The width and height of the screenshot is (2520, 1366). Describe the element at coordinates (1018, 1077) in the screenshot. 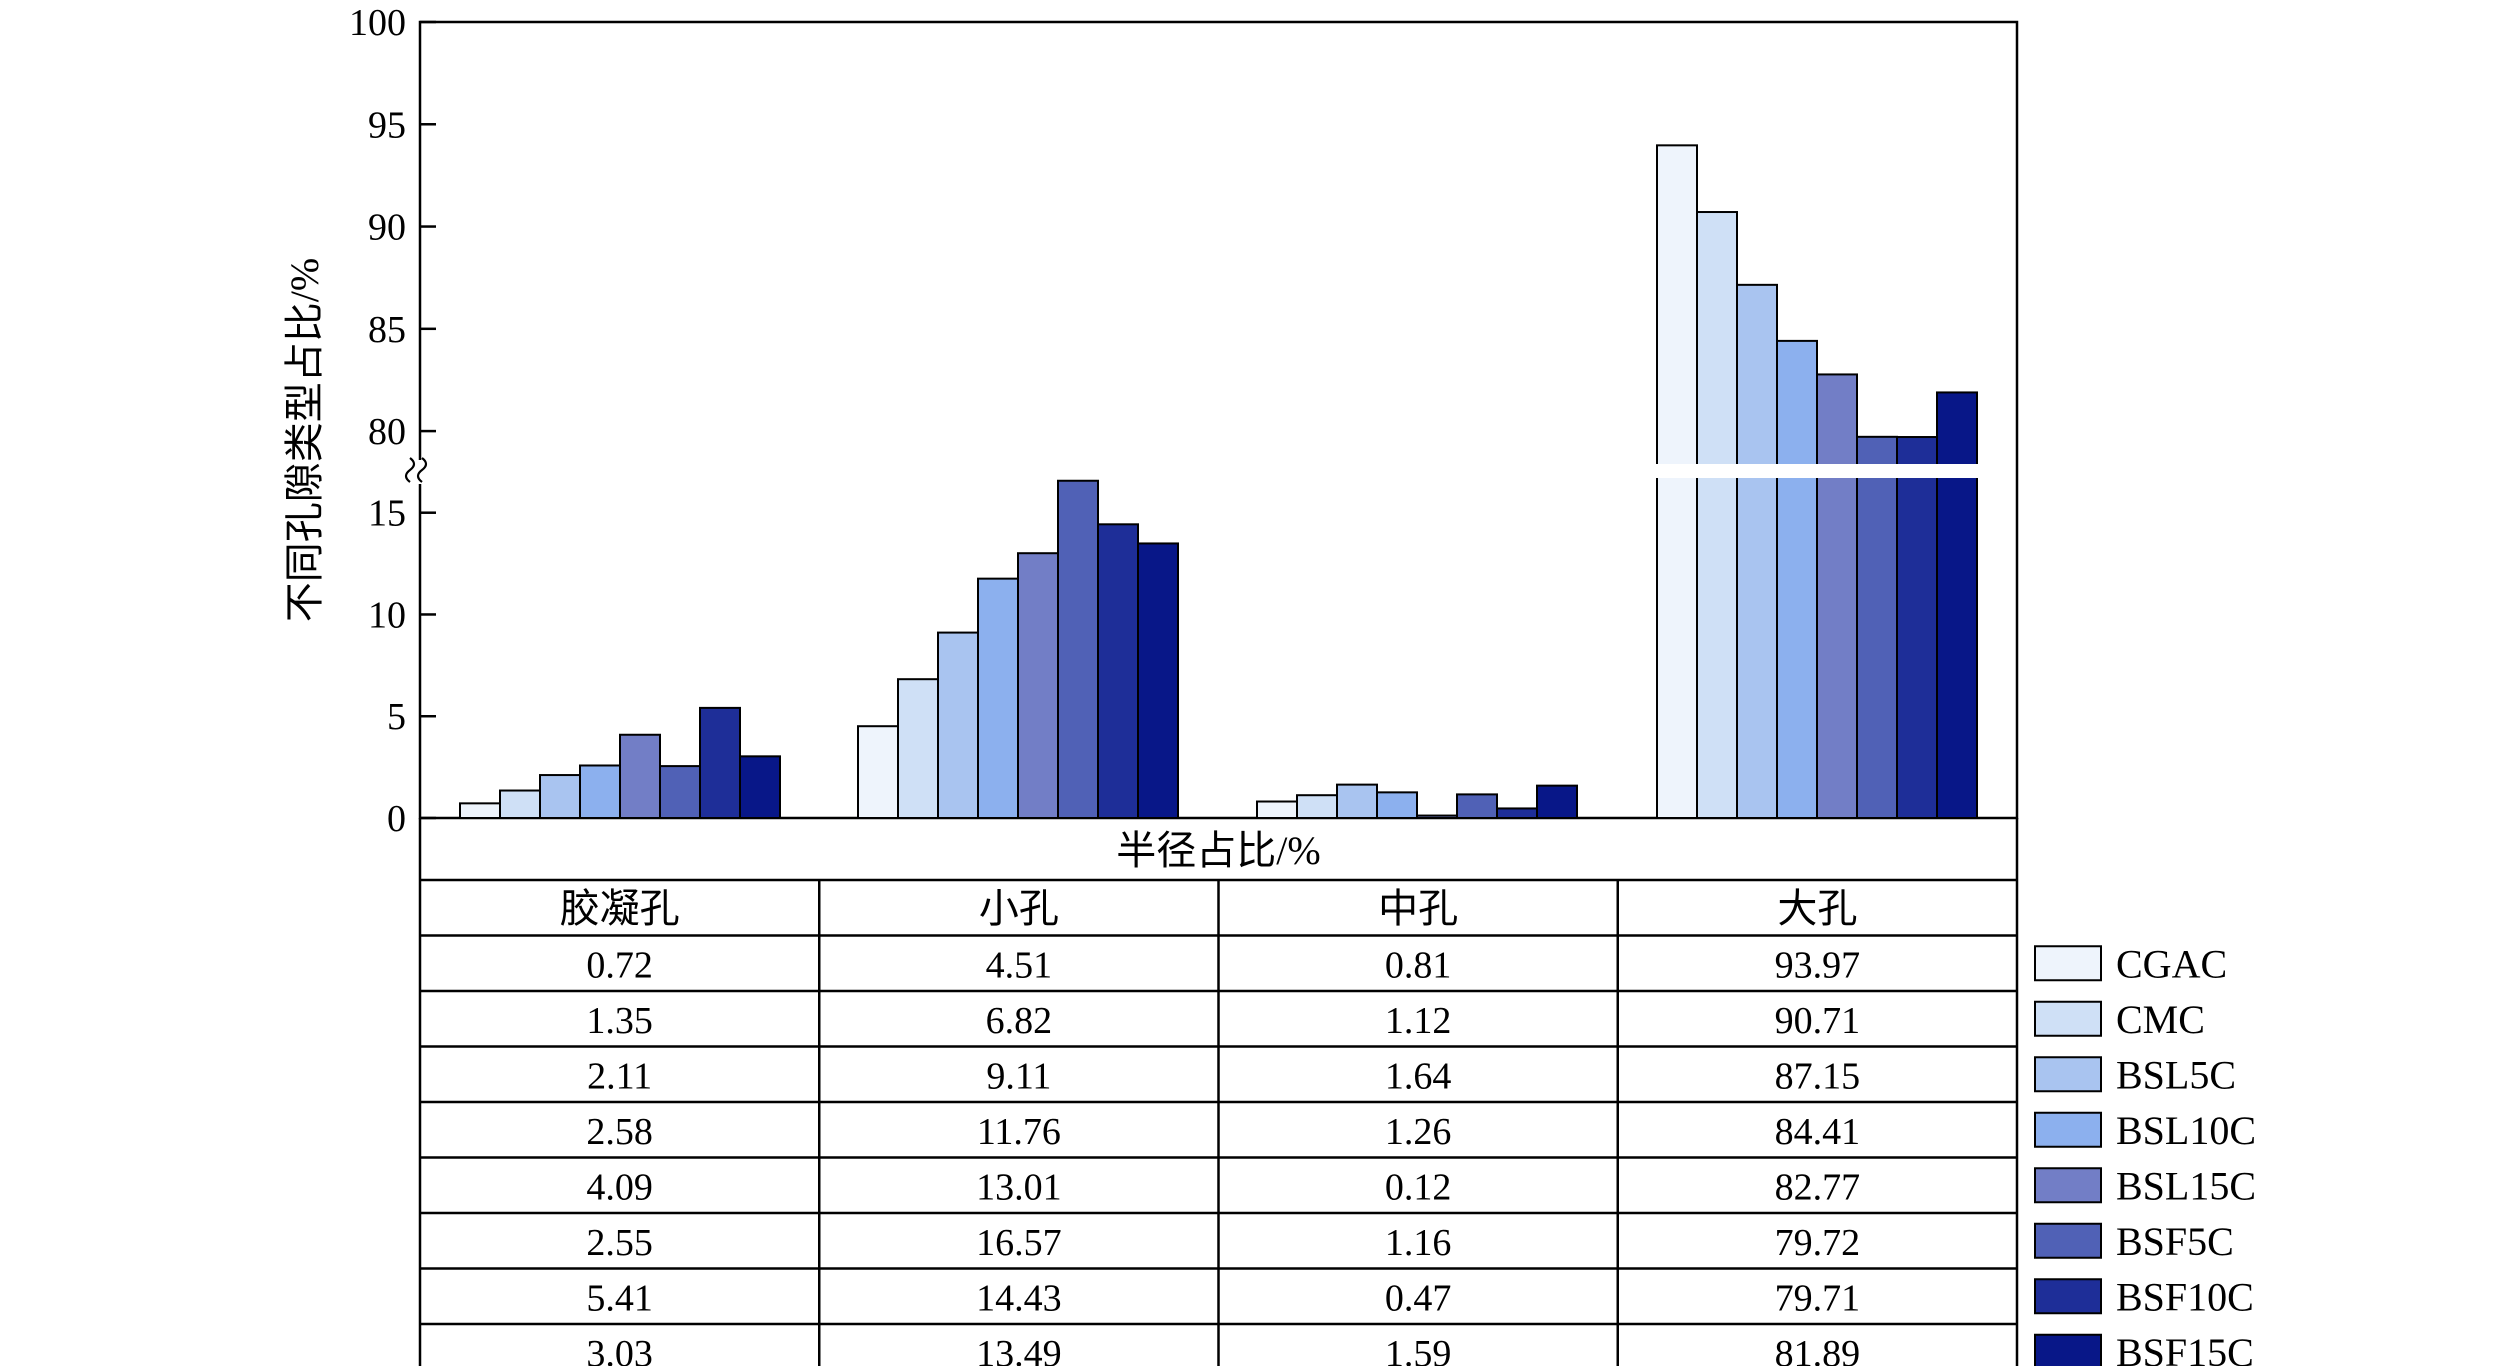

I see `table-cell: 9.11` at that location.